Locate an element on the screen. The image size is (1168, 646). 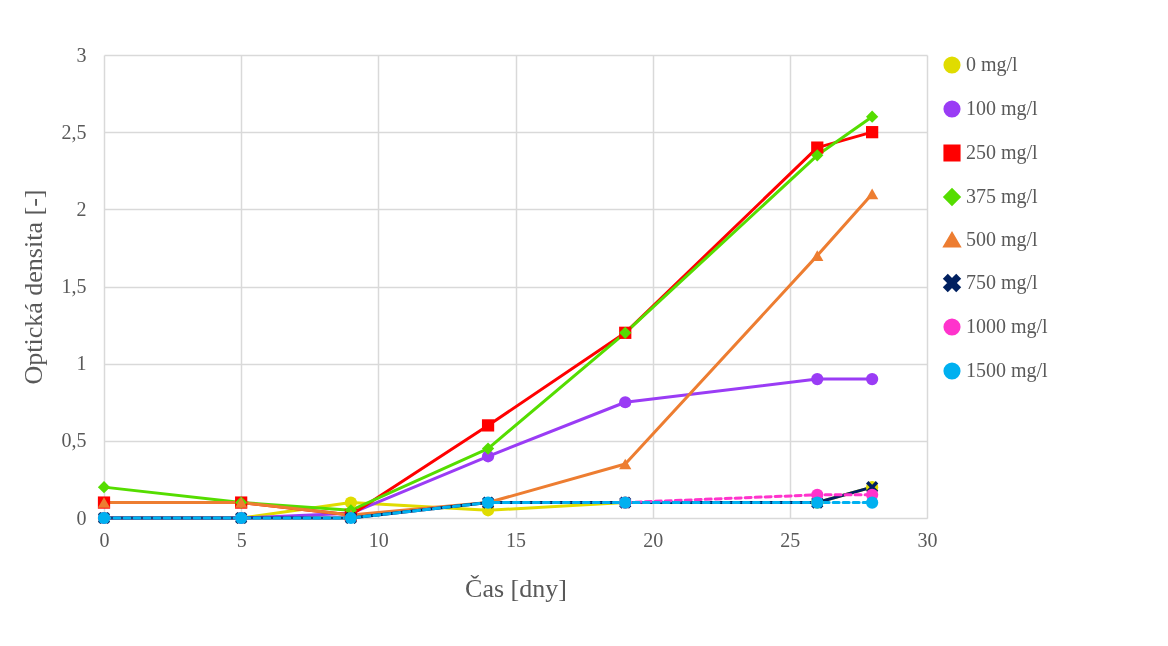
legend-label: 500 mg/l is located at coordinates (1002, 239).